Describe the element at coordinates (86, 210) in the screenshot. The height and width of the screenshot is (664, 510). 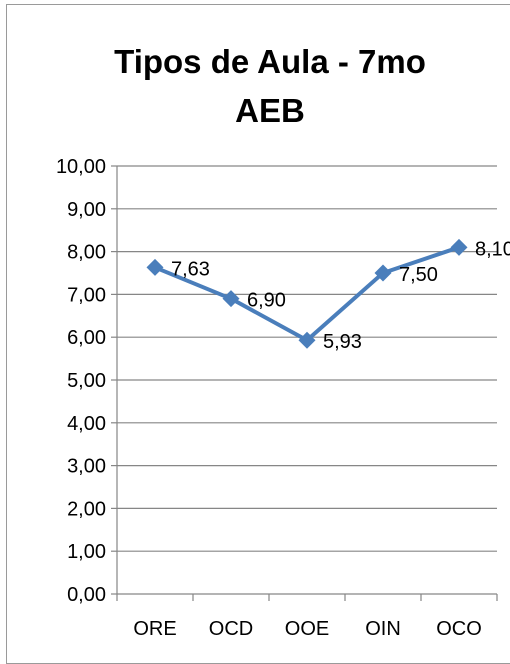
I see `y-tick-label: 9,00` at that location.